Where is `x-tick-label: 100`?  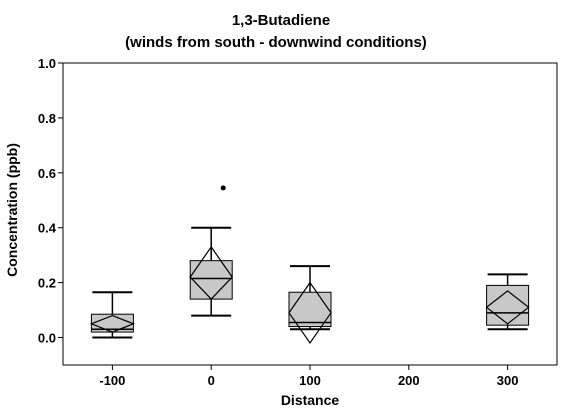 x-tick-label: 100 is located at coordinates (310, 380).